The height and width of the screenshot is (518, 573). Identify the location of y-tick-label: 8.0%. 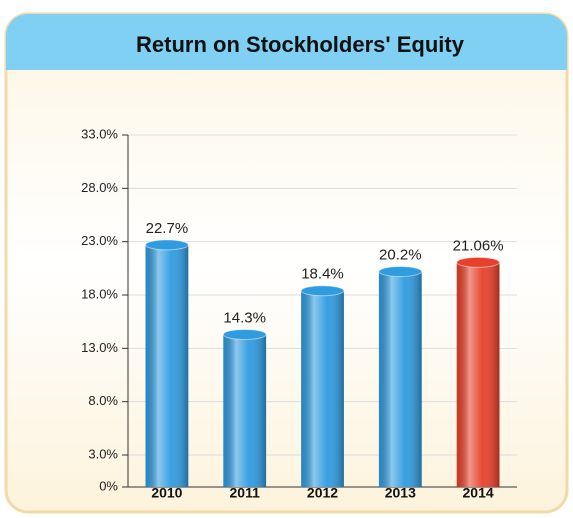
(103, 400).